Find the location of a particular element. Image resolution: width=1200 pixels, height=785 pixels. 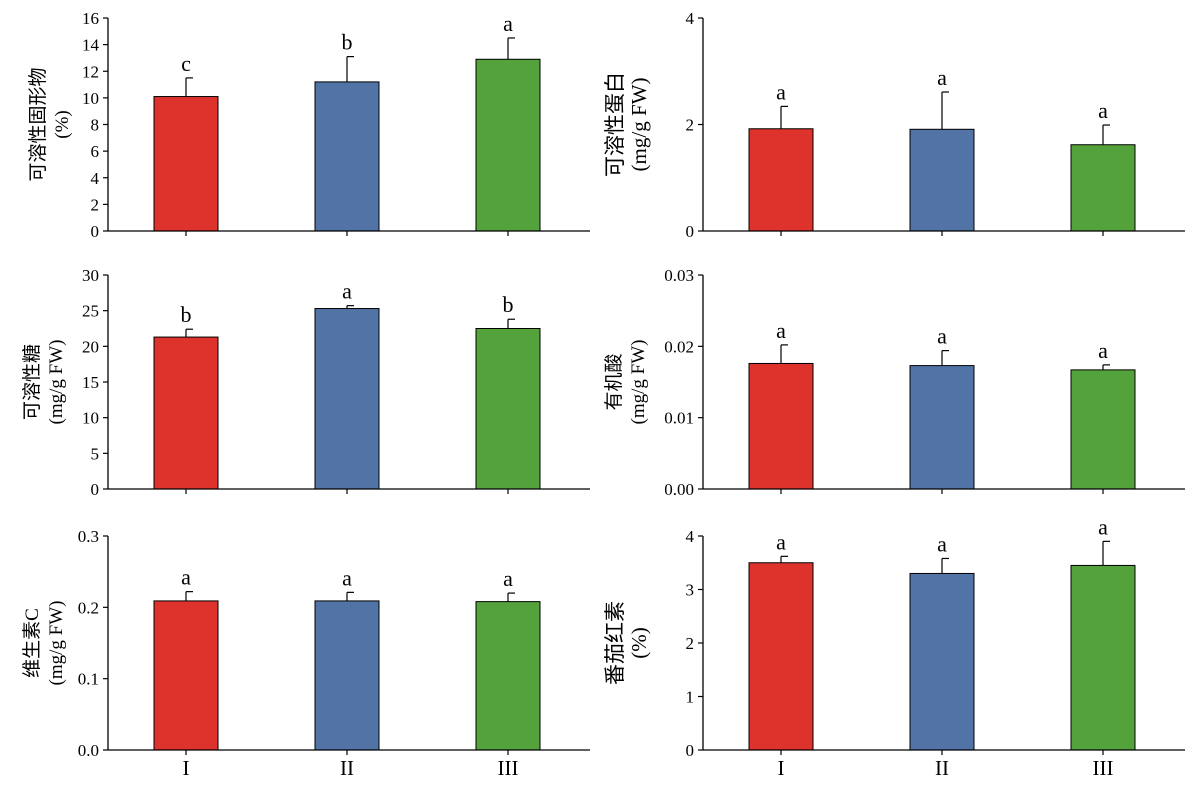

y-tick-label: 30 is located at coordinates (90, 275).